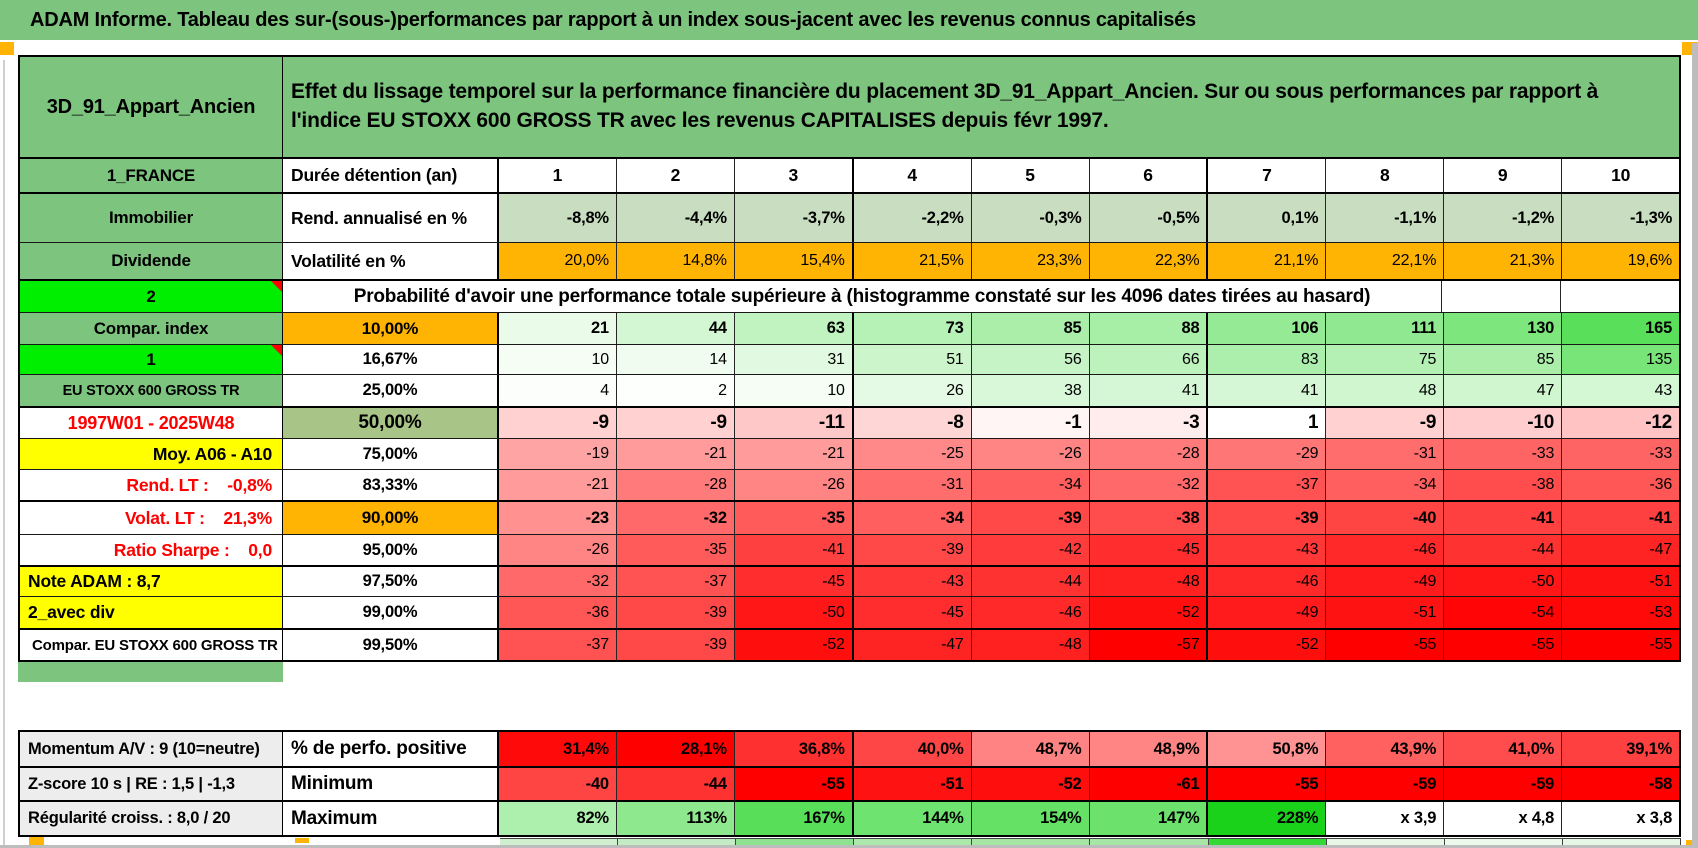  What do you see at coordinates (151, 749) in the screenshot?
I see `row-label-perfo-positive: Momentum A/V : 9 (10=neutre)` at bounding box center [151, 749].